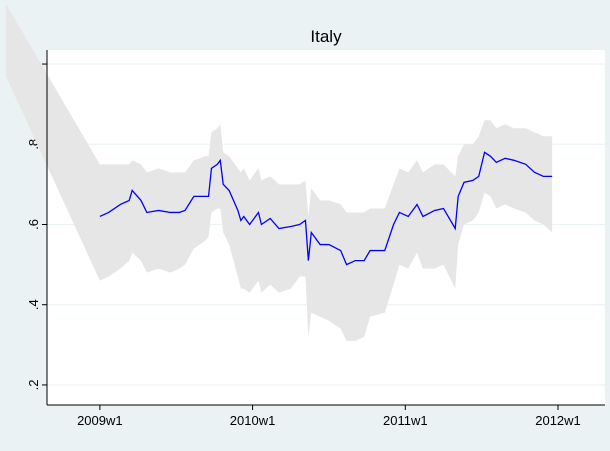 The height and width of the screenshot is (451, 610). Describe the element at coordinates (100, 420) in the screenshot. I see `x-tick-label: 2009w1` at that location.